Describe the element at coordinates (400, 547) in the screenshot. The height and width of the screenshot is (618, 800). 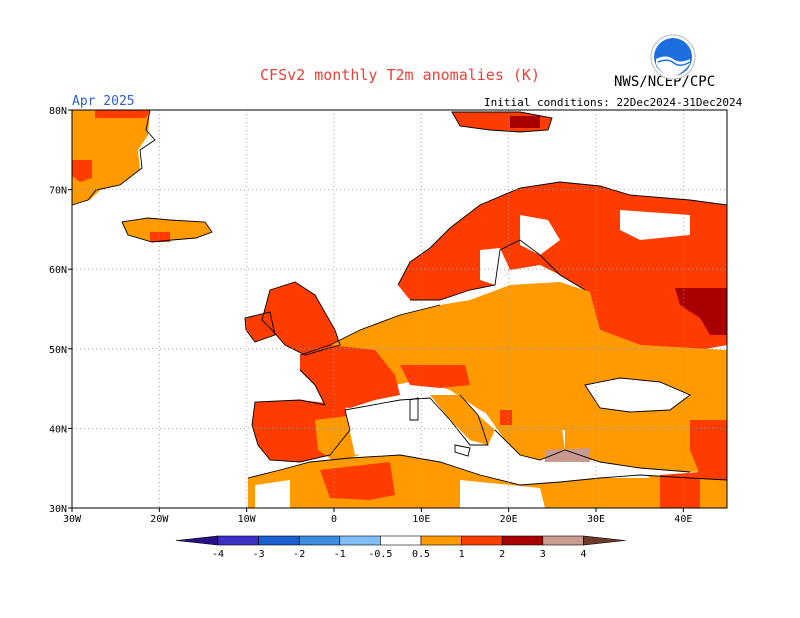
I see `colorbar-legend: -4 -3 -2 -1 -0.5 0.5 1 2 3 4` at that location.